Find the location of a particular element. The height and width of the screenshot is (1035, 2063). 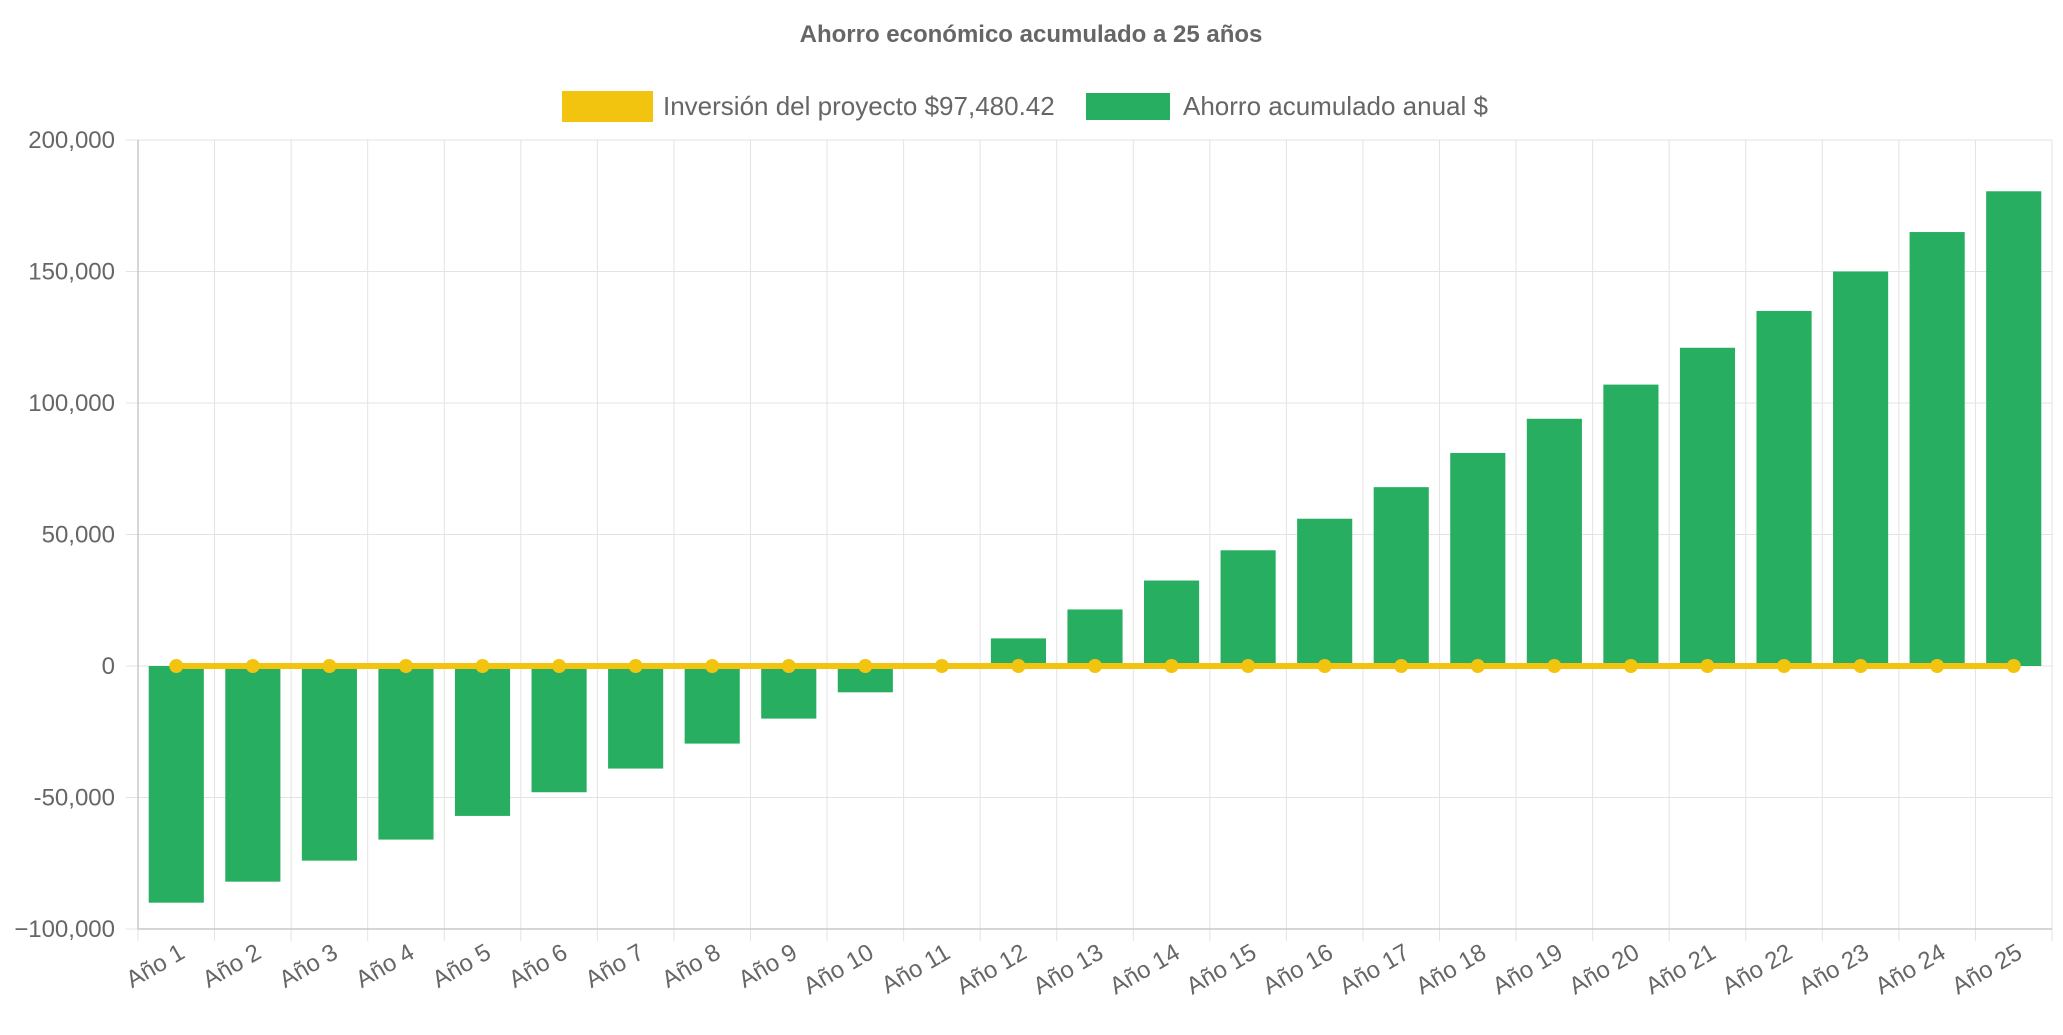

legend-item-investment: Inversión del proyecto $97,480.42 is located at coordinates (808, 106).